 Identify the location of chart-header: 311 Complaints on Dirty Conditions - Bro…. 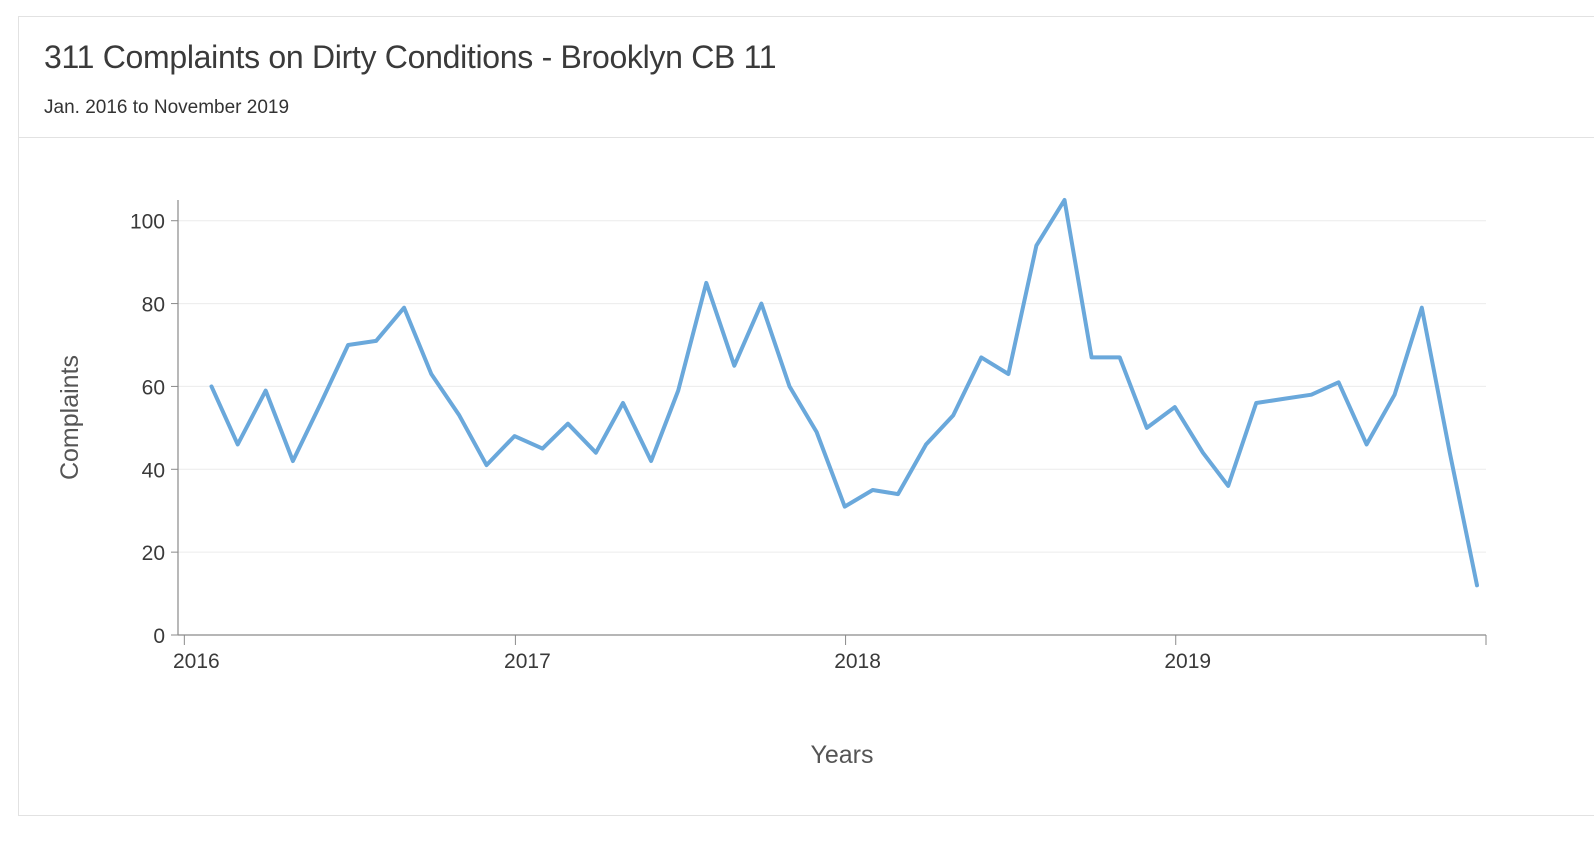
(806, 77).